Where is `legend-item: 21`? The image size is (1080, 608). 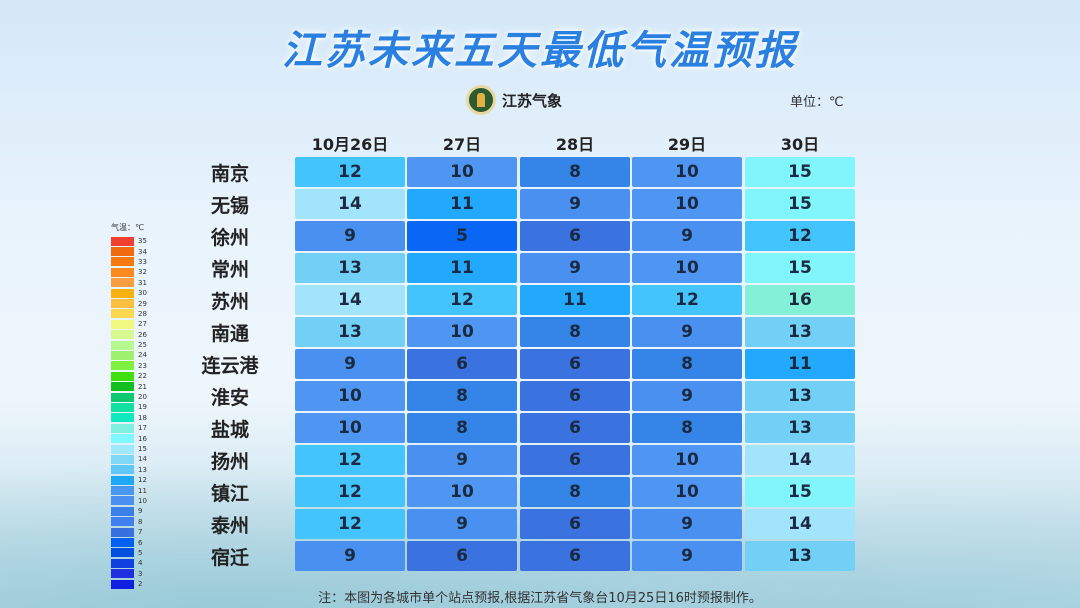 legend-item: 21 is located at coordinates (129, 386).